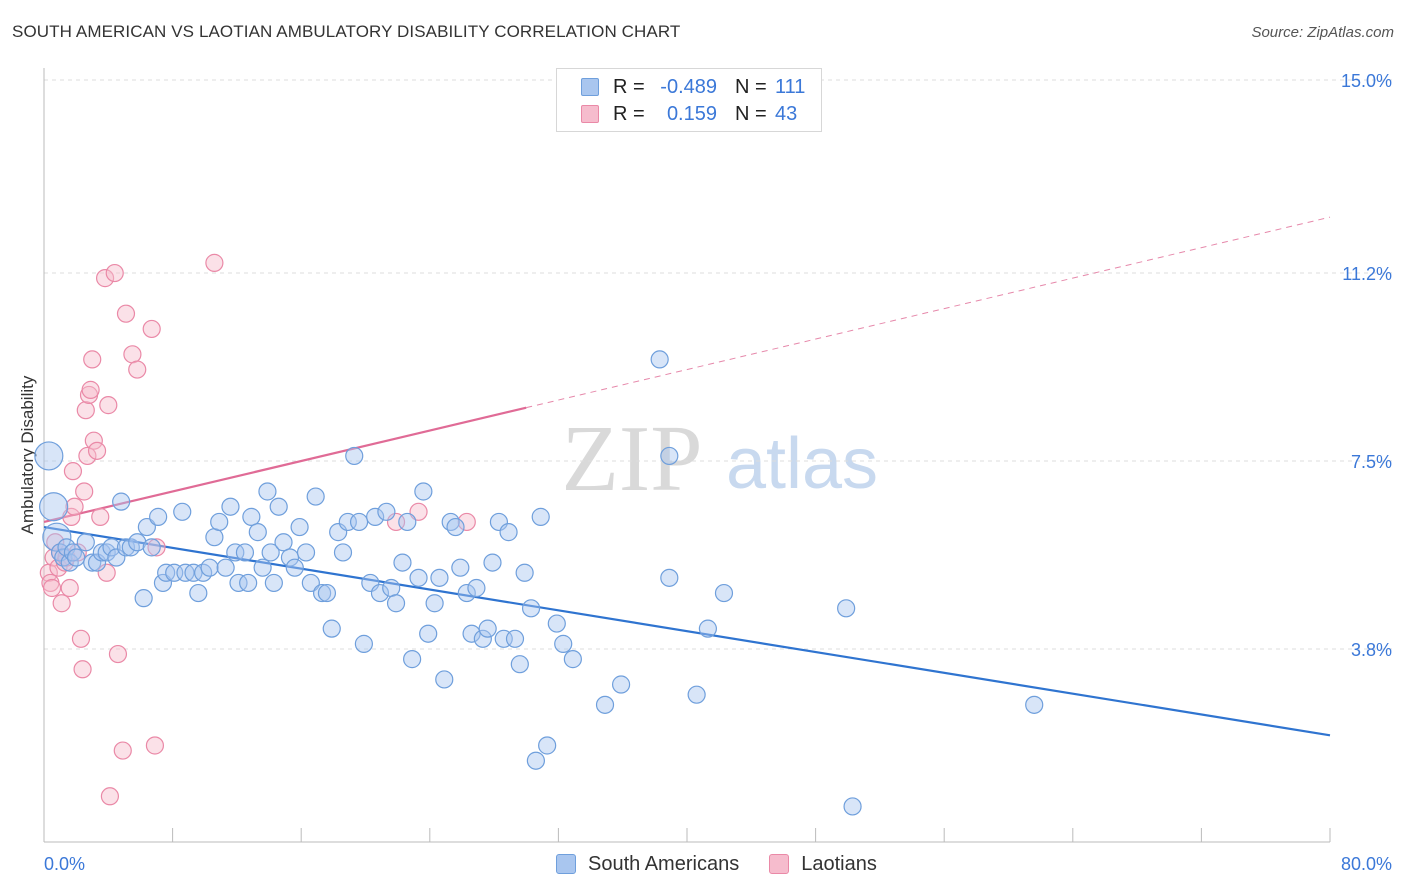  What do you see at coordinates (1367, 274) in the screenshot?
I see `y-tick-label: 11.2%` at bounding box center [1367, 274].